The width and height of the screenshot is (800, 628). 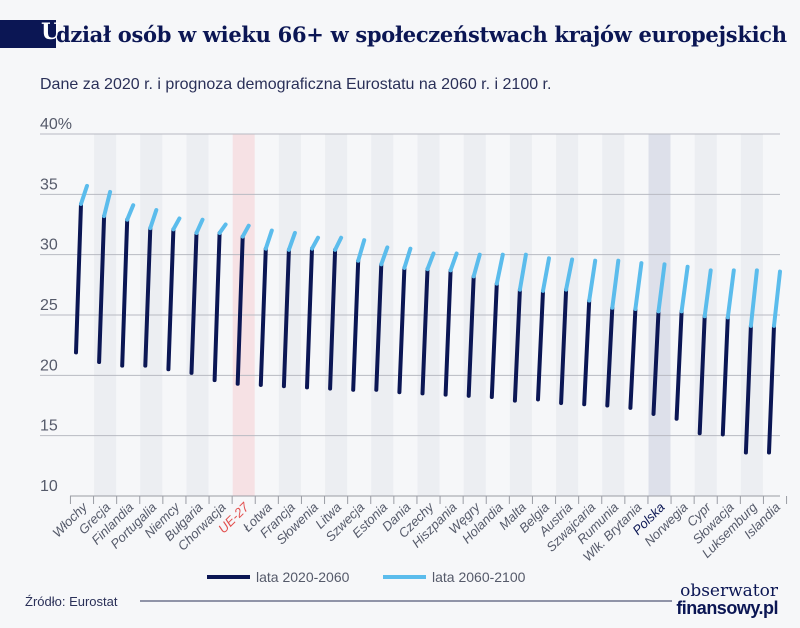 What do you see at coordinates (49, 184) in the screenshot?
I see `y-tick-label: 35` at bounding box center [49, 184].